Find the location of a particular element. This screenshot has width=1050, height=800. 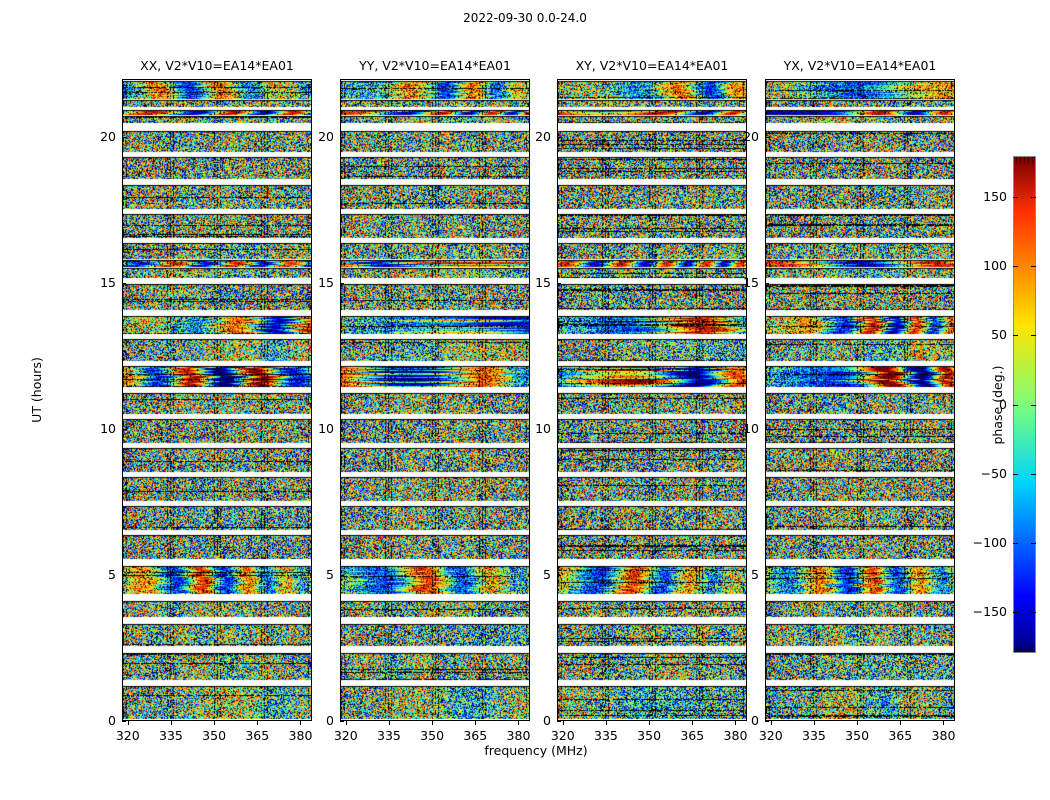

panel-title-xy: XY, V2*V10=EA14*EA01 is located at coordinates (652, 65).